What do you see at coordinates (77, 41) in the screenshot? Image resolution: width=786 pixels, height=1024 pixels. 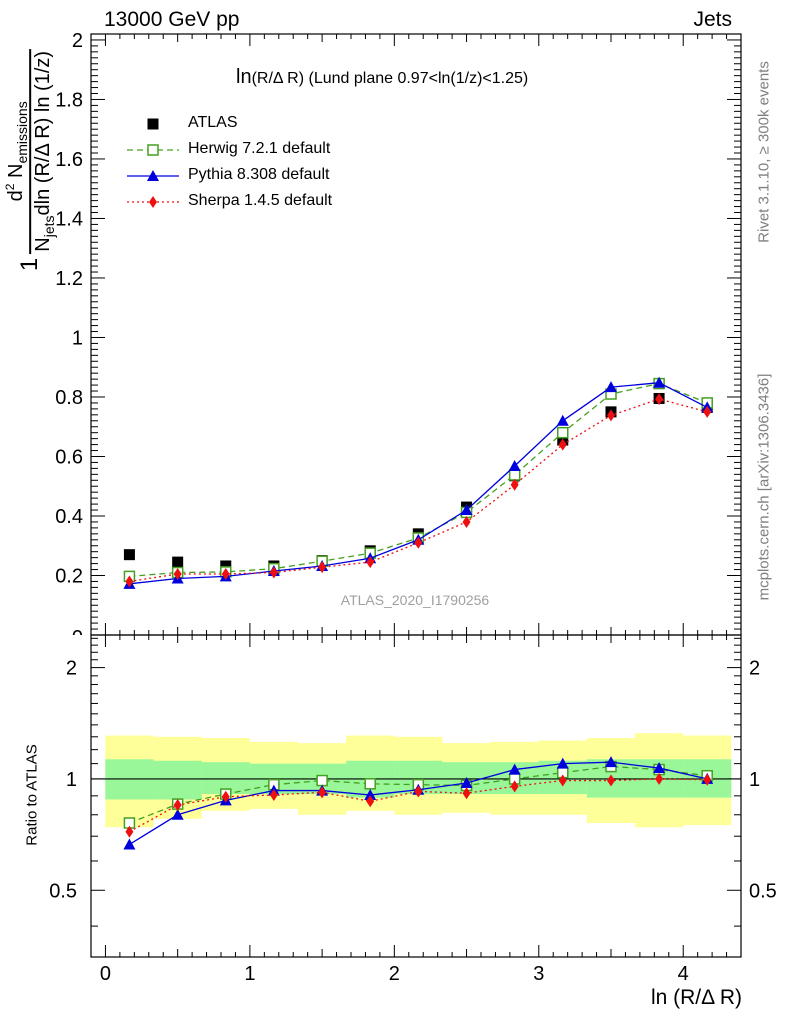 I see `main-y-tick-label: 2` at bounding box center [77, 41].